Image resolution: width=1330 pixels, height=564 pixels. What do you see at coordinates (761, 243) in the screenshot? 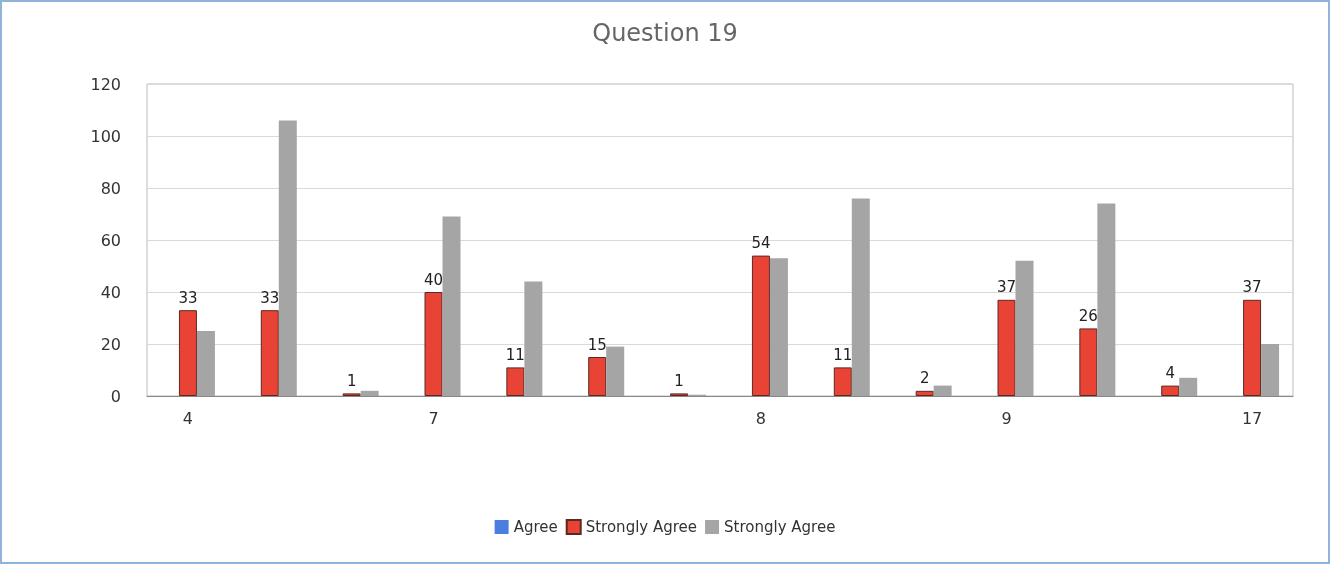
I see `data-label: 54` at bounding box center [761, 243].